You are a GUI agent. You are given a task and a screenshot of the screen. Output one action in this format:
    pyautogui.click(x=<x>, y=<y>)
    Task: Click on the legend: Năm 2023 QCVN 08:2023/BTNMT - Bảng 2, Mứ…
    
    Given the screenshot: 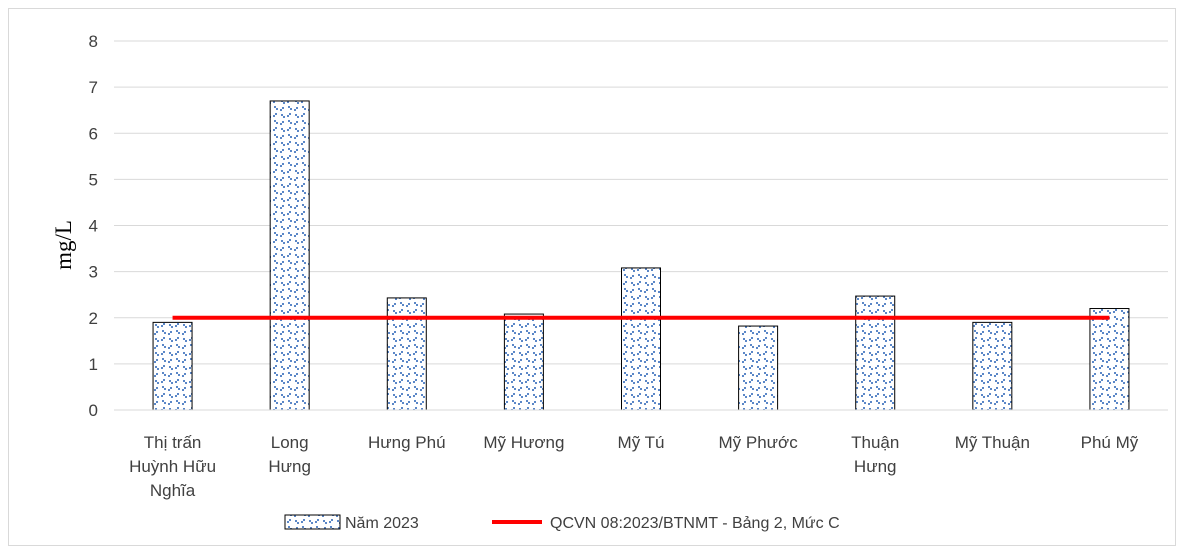 What is the action you would take?
    pyautogui.click(x=562, y=523)
    